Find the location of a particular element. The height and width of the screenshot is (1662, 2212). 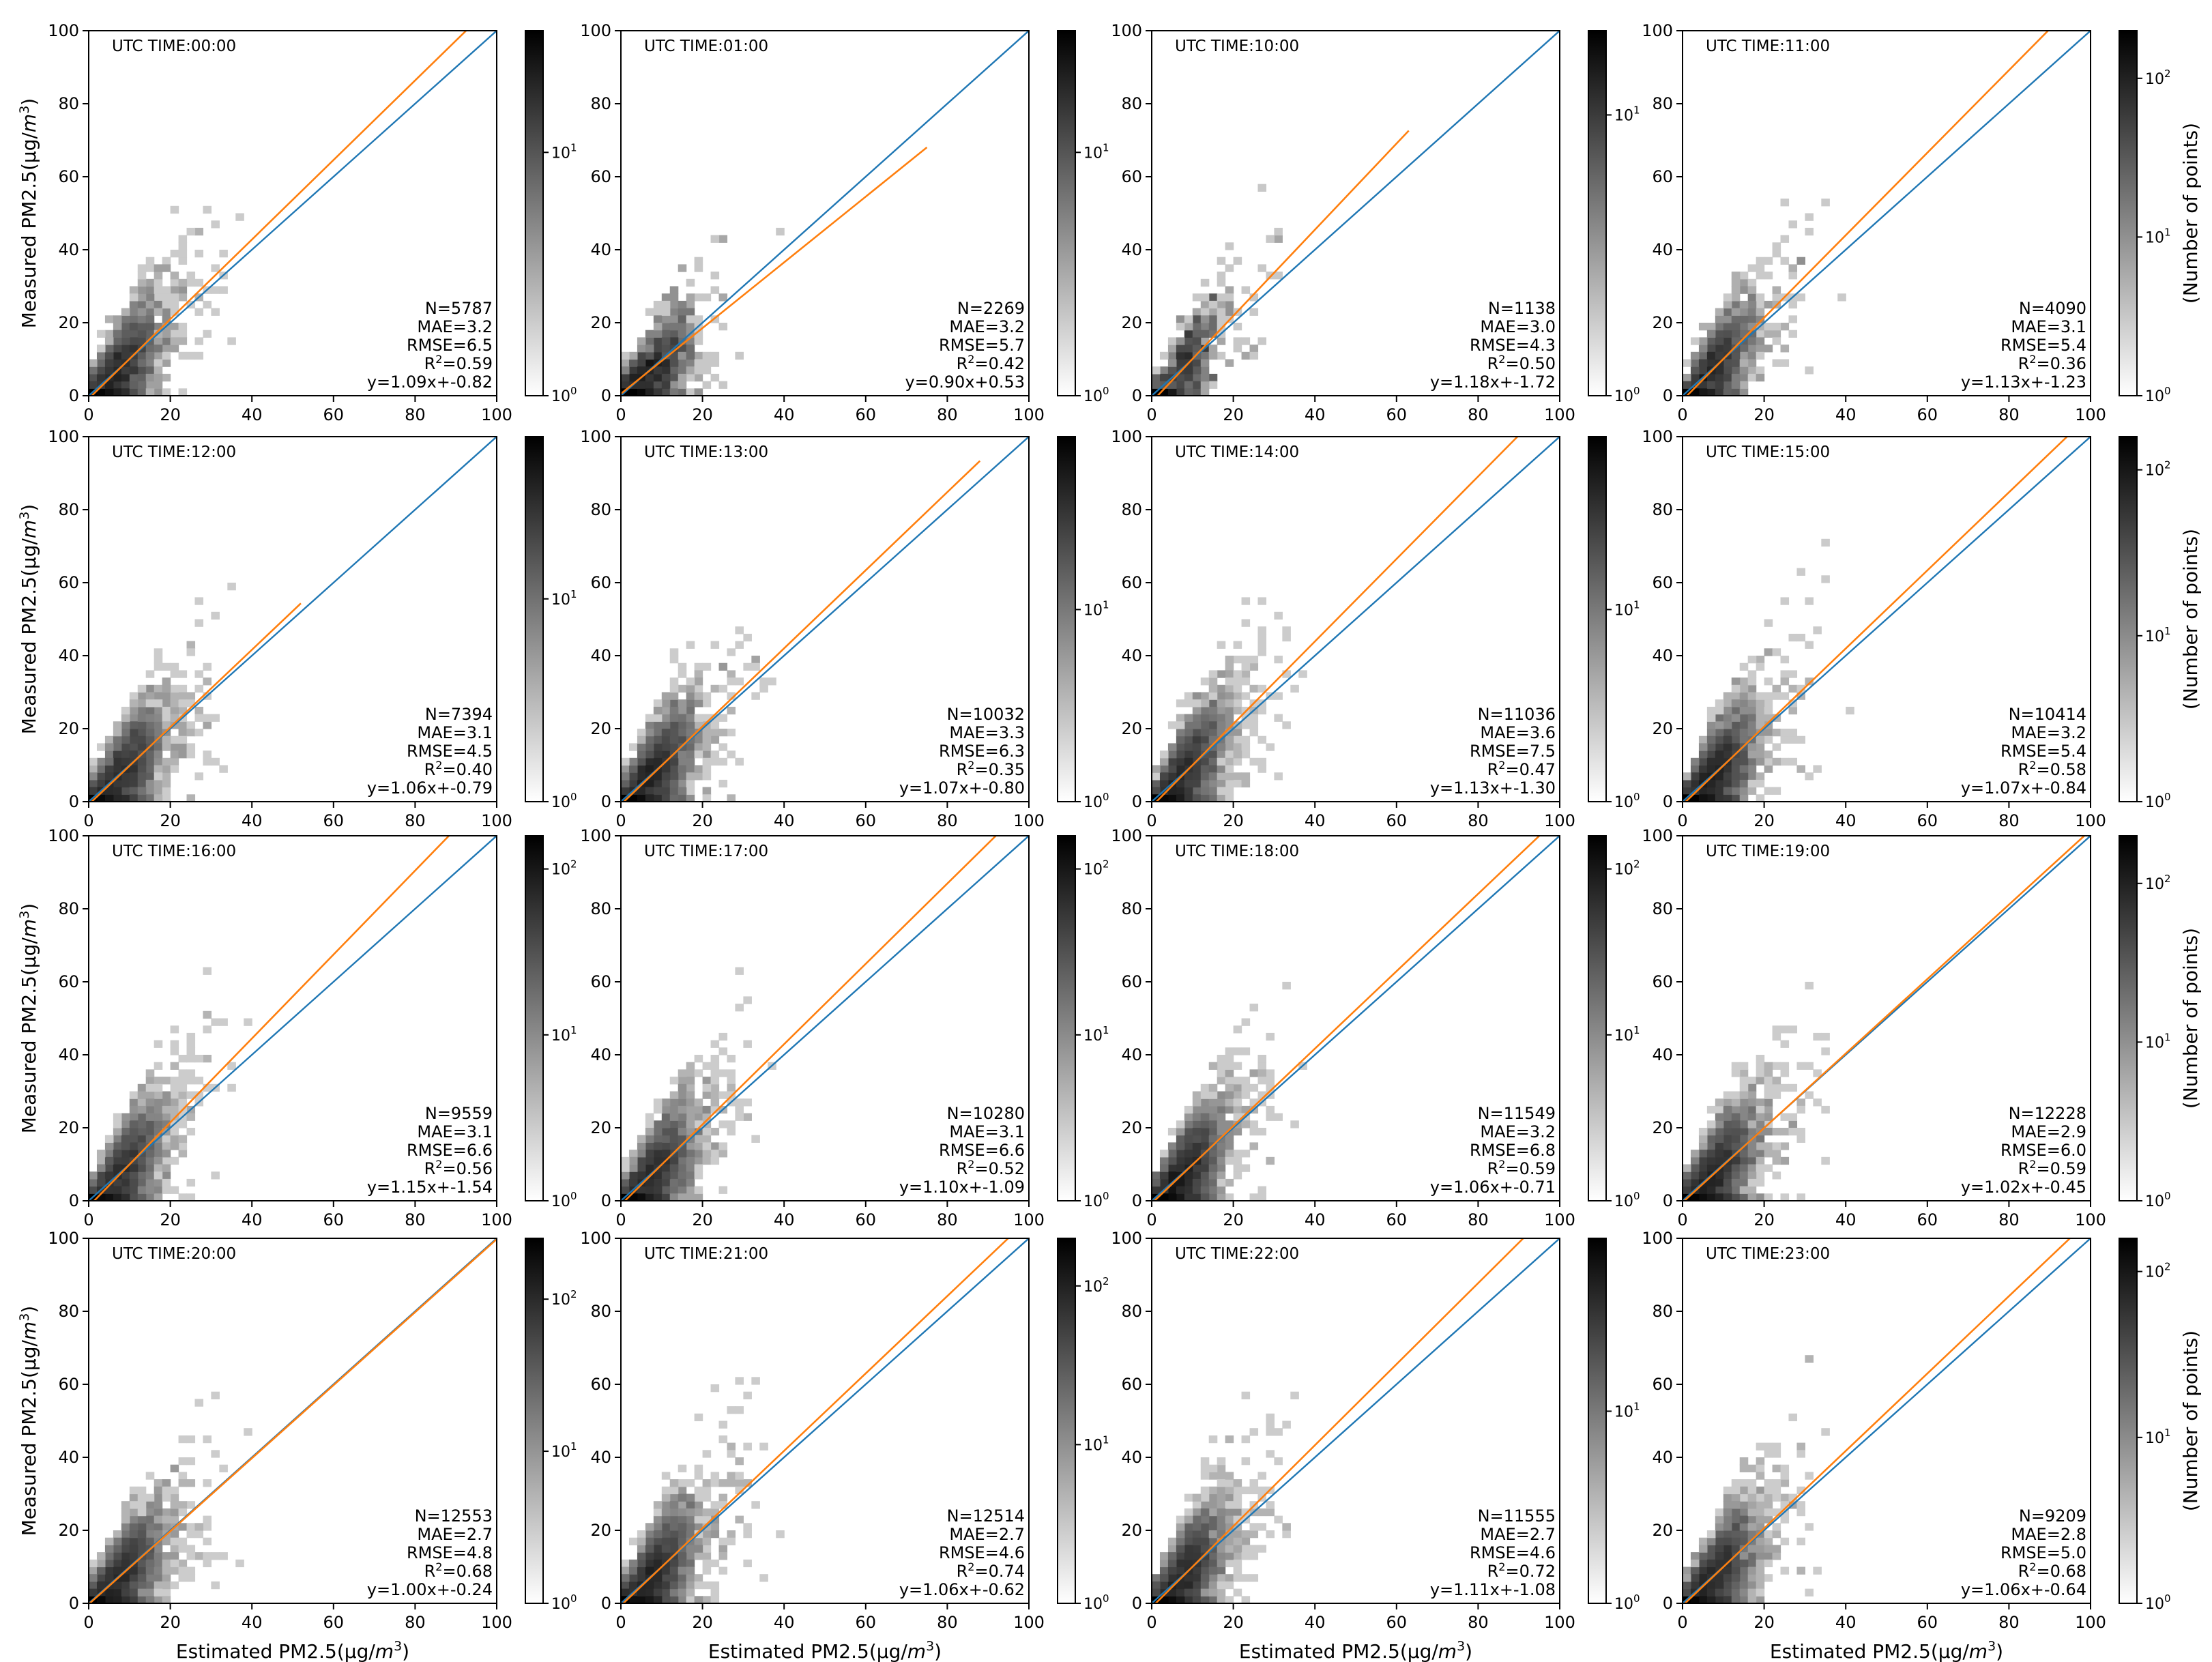

x-tick-label: 20 is located at coordinates (1234, 1622).